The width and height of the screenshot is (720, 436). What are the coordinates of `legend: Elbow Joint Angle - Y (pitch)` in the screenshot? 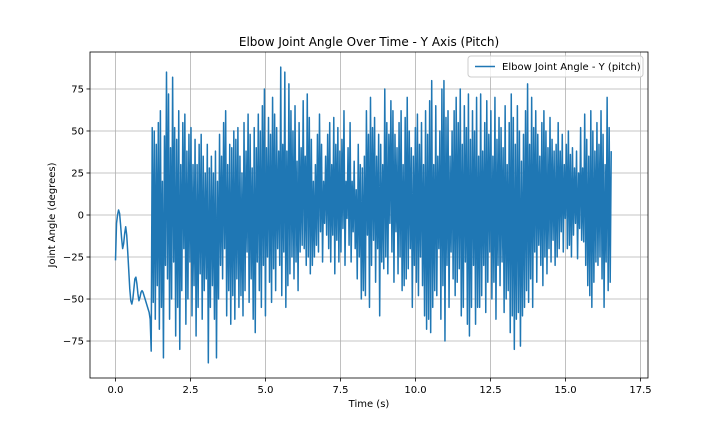 It's located at (555, 66).